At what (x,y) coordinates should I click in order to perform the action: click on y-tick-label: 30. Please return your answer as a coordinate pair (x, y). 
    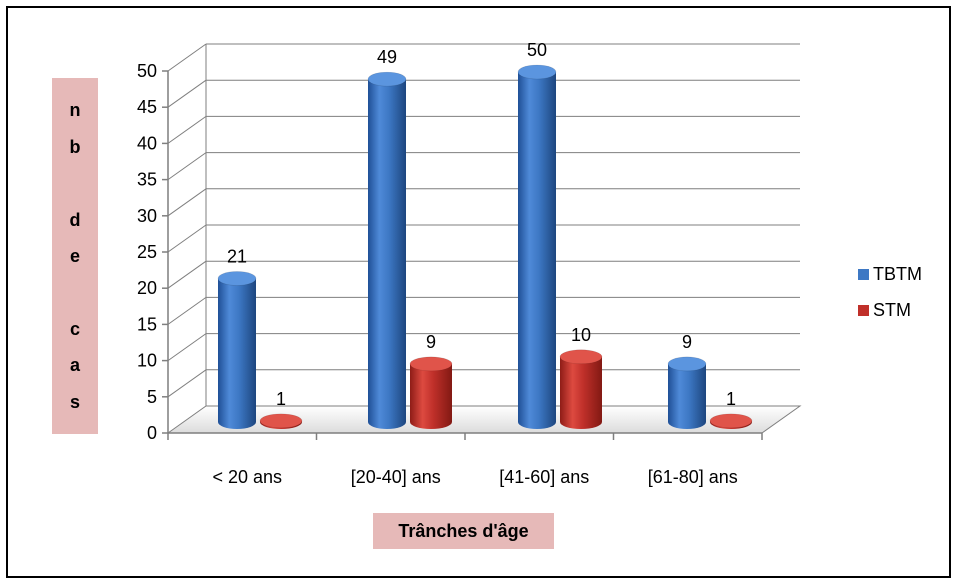
    Looking at the image, I should click on (147, 216).